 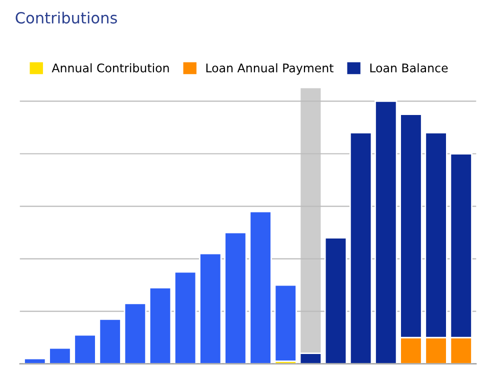 I want to click on legend-label: Loan Annual Payment, so click(x=270, y=69).